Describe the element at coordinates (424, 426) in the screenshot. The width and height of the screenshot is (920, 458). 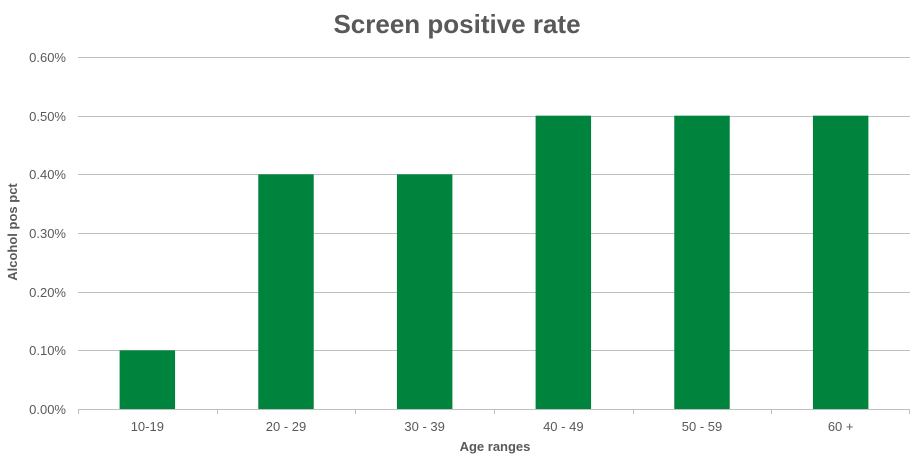
I see `x-tick-label: 30 - 39` at that location.